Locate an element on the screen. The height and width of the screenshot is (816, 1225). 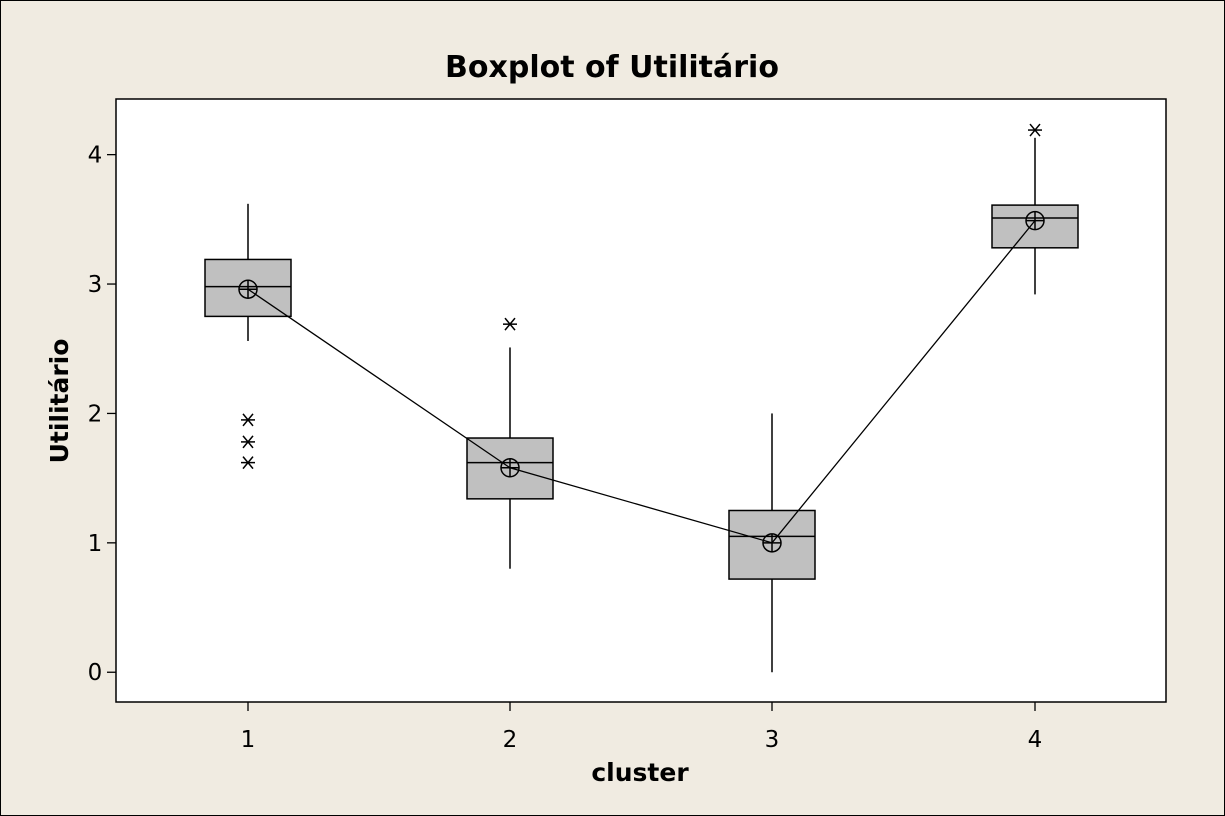
y-tick-label: 1 is located at coordinates (95, 544).